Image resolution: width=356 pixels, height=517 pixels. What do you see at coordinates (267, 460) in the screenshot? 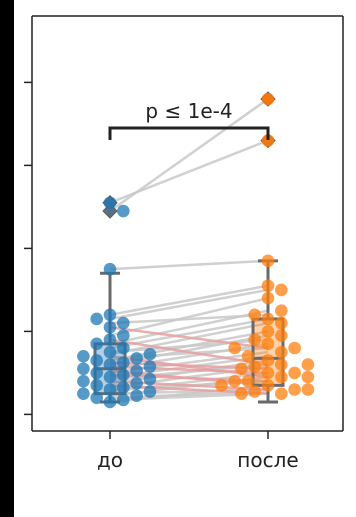
I see `x-tick-label-1: после` at bounding box center [267, 460].